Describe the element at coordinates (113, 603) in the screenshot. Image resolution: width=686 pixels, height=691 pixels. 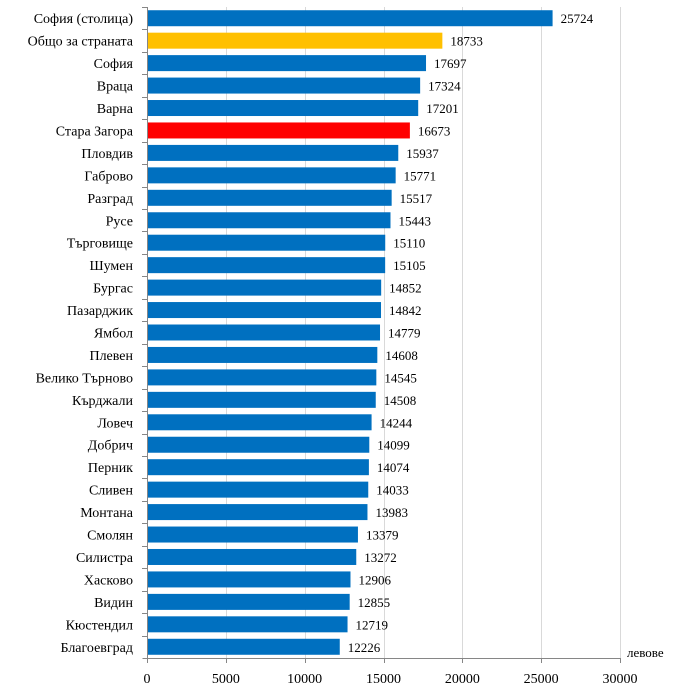
I see `category-label: Видин` at that location.